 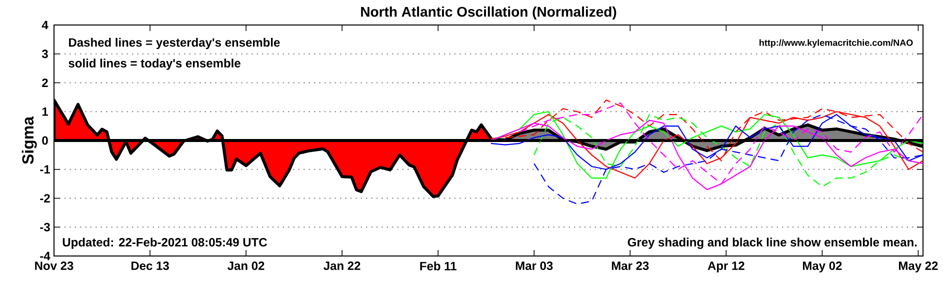 What do you see at coordinates (45, 256) in the screenshot?
I see `y-tick-label: -4` at bounding box center [45, 256].